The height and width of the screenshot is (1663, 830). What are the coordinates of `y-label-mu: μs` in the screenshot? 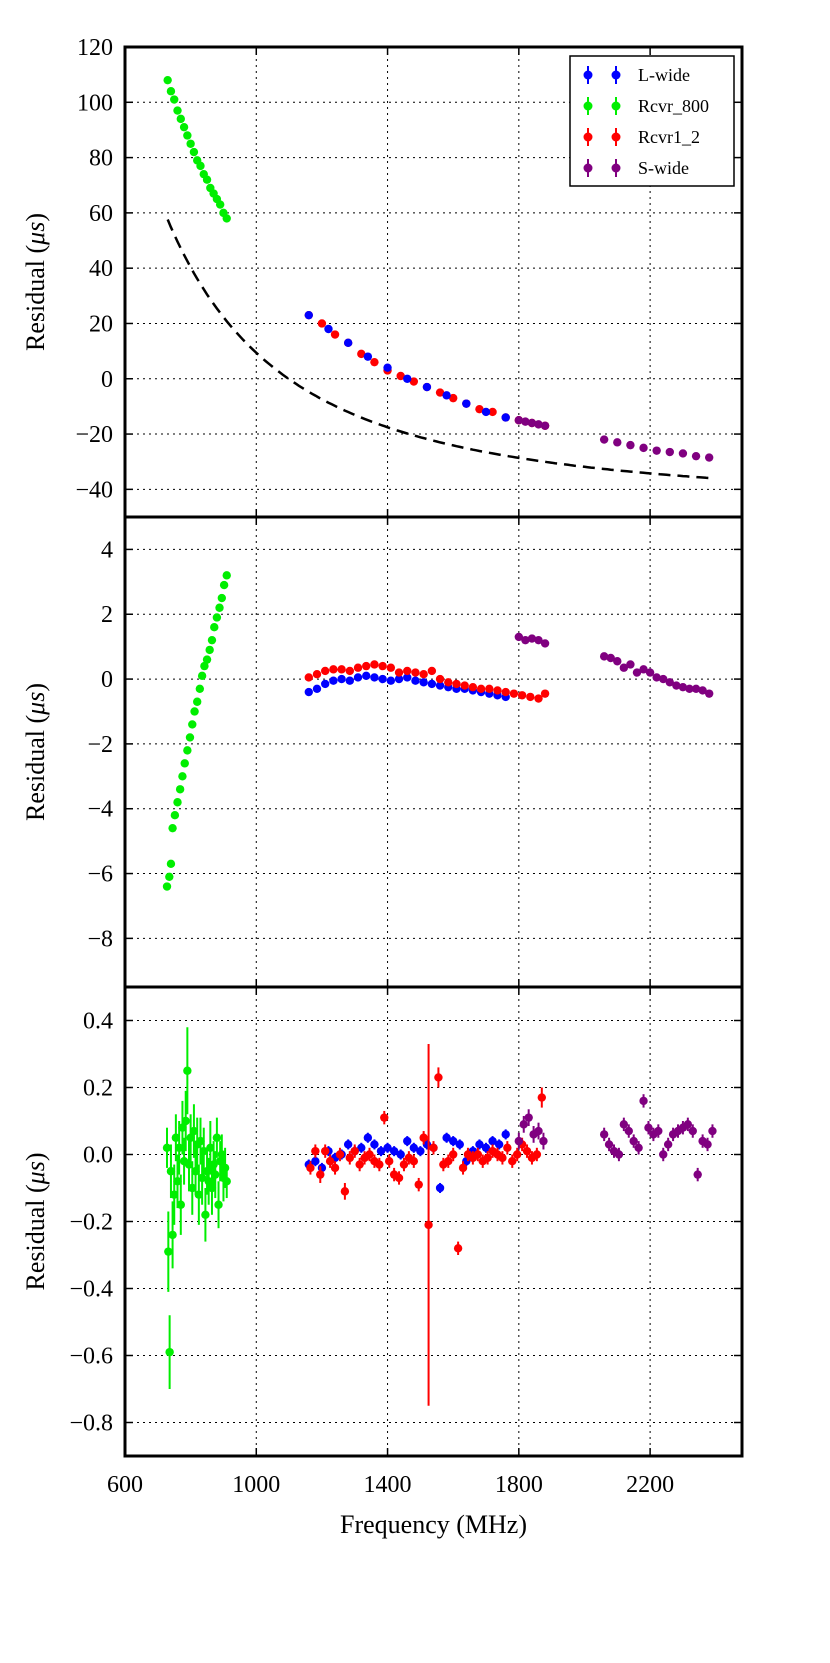 It's located at (35, 1173).